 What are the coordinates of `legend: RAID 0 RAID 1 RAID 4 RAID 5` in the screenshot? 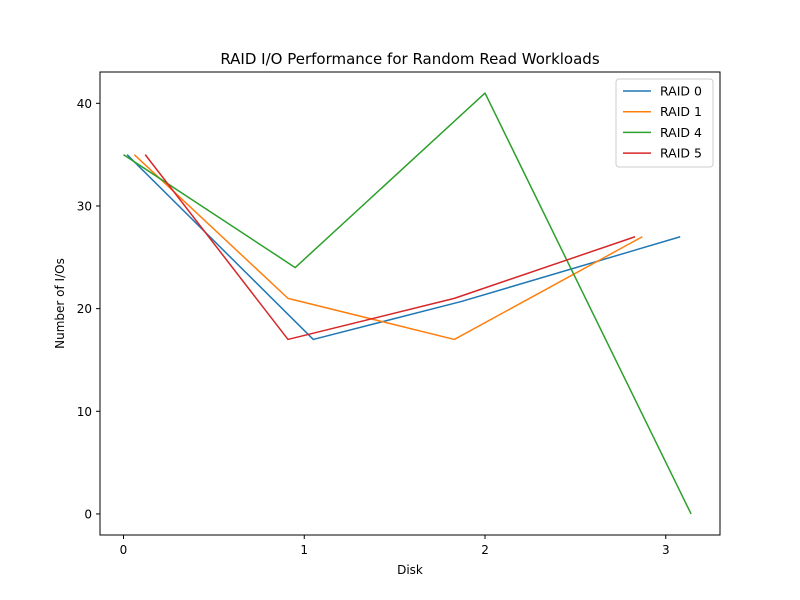 It's located at (664, 123).